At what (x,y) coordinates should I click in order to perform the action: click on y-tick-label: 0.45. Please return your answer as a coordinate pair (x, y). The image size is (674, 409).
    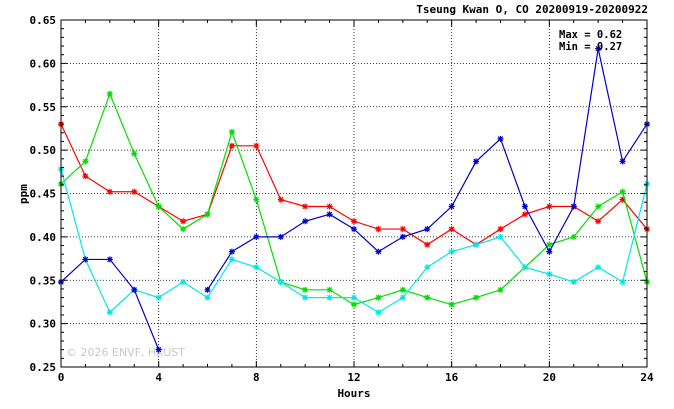
    Looking at the image, I should click on (43, 194).